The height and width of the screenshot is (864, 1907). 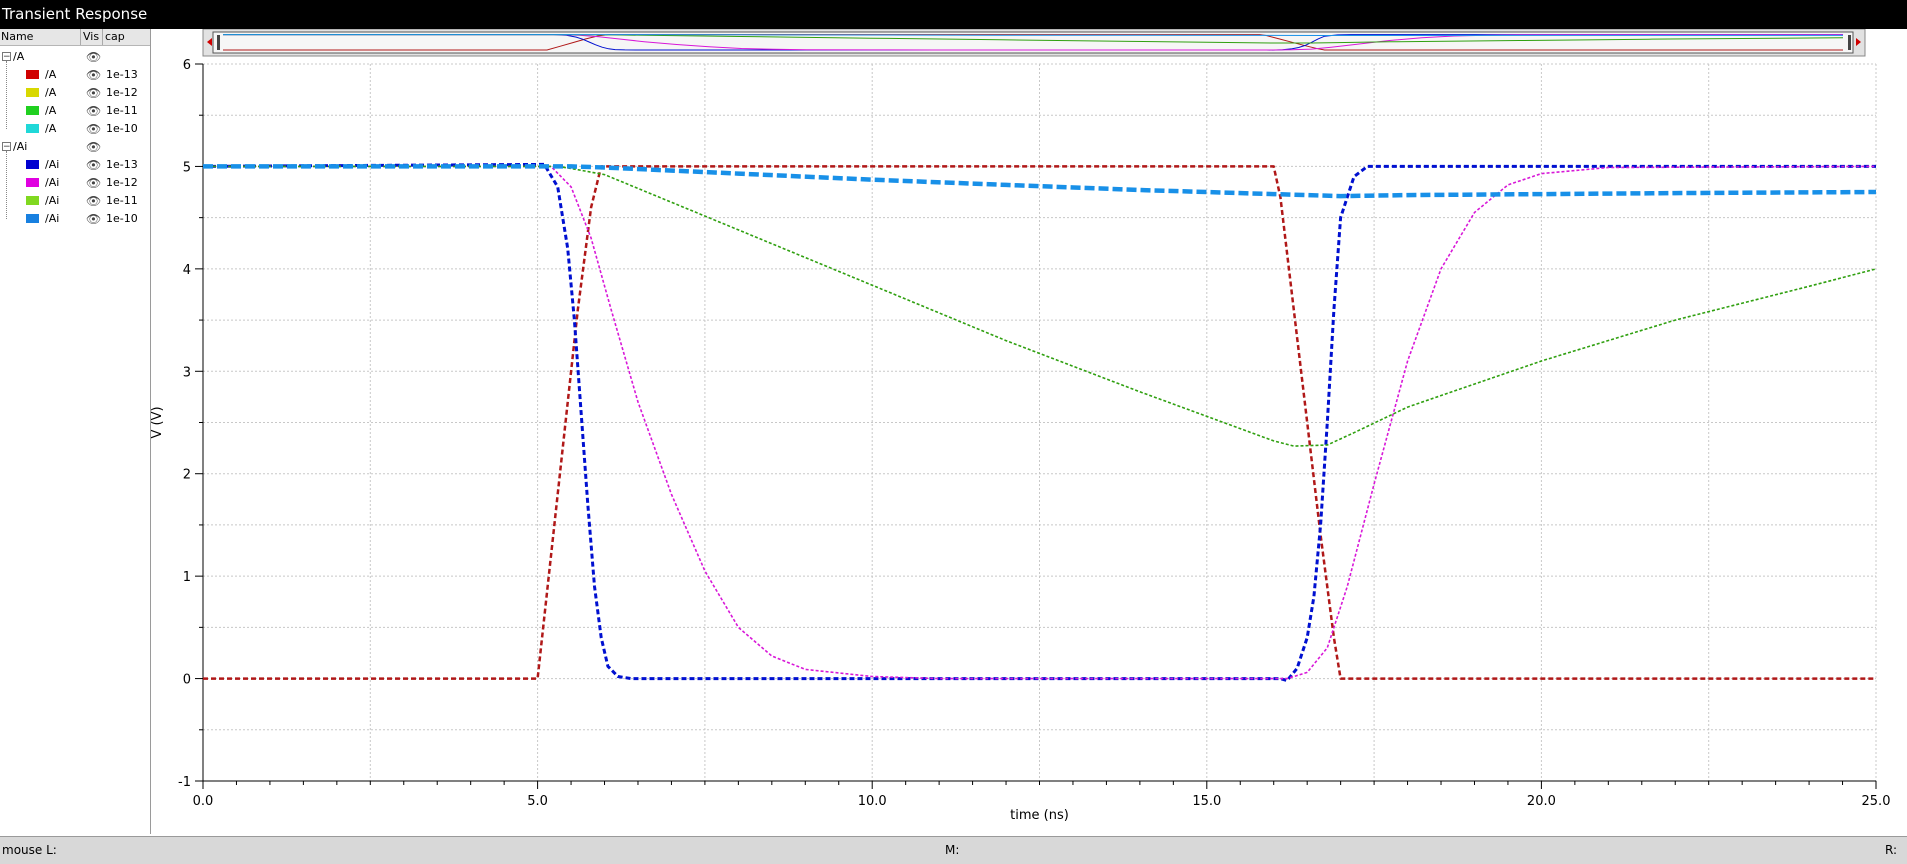 I want to click on x-axis-label: time (ns), so click(x=1039, y=815).